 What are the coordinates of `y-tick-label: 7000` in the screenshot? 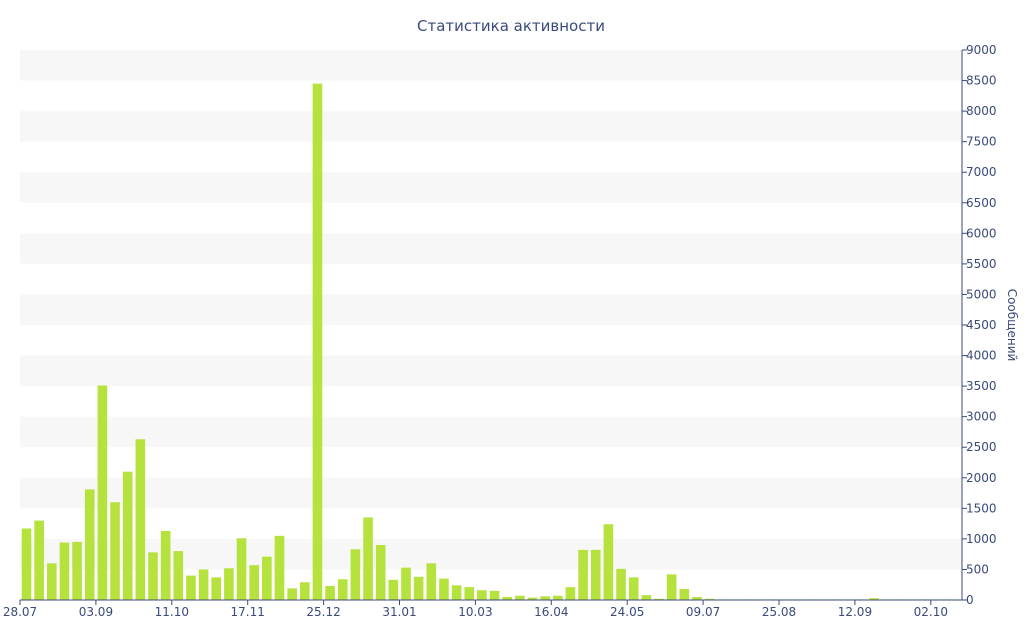 It's located at (981, 172).